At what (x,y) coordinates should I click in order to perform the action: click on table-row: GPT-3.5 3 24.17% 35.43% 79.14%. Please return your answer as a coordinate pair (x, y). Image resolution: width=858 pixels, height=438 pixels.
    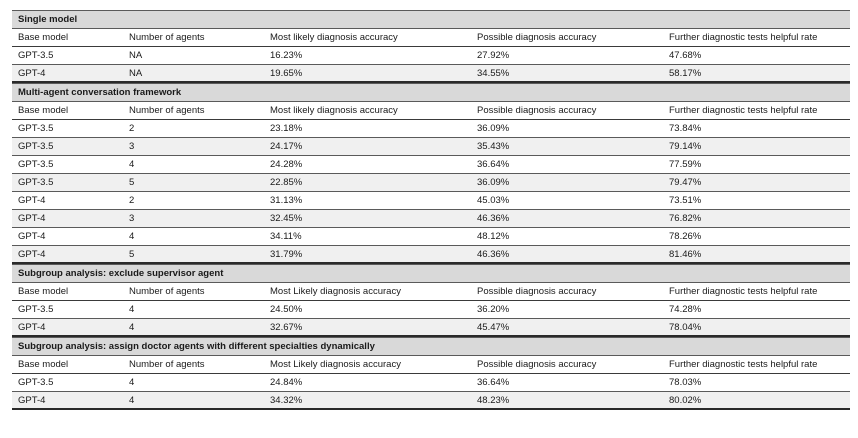
    Looking at the image, I should click on (431, 147).